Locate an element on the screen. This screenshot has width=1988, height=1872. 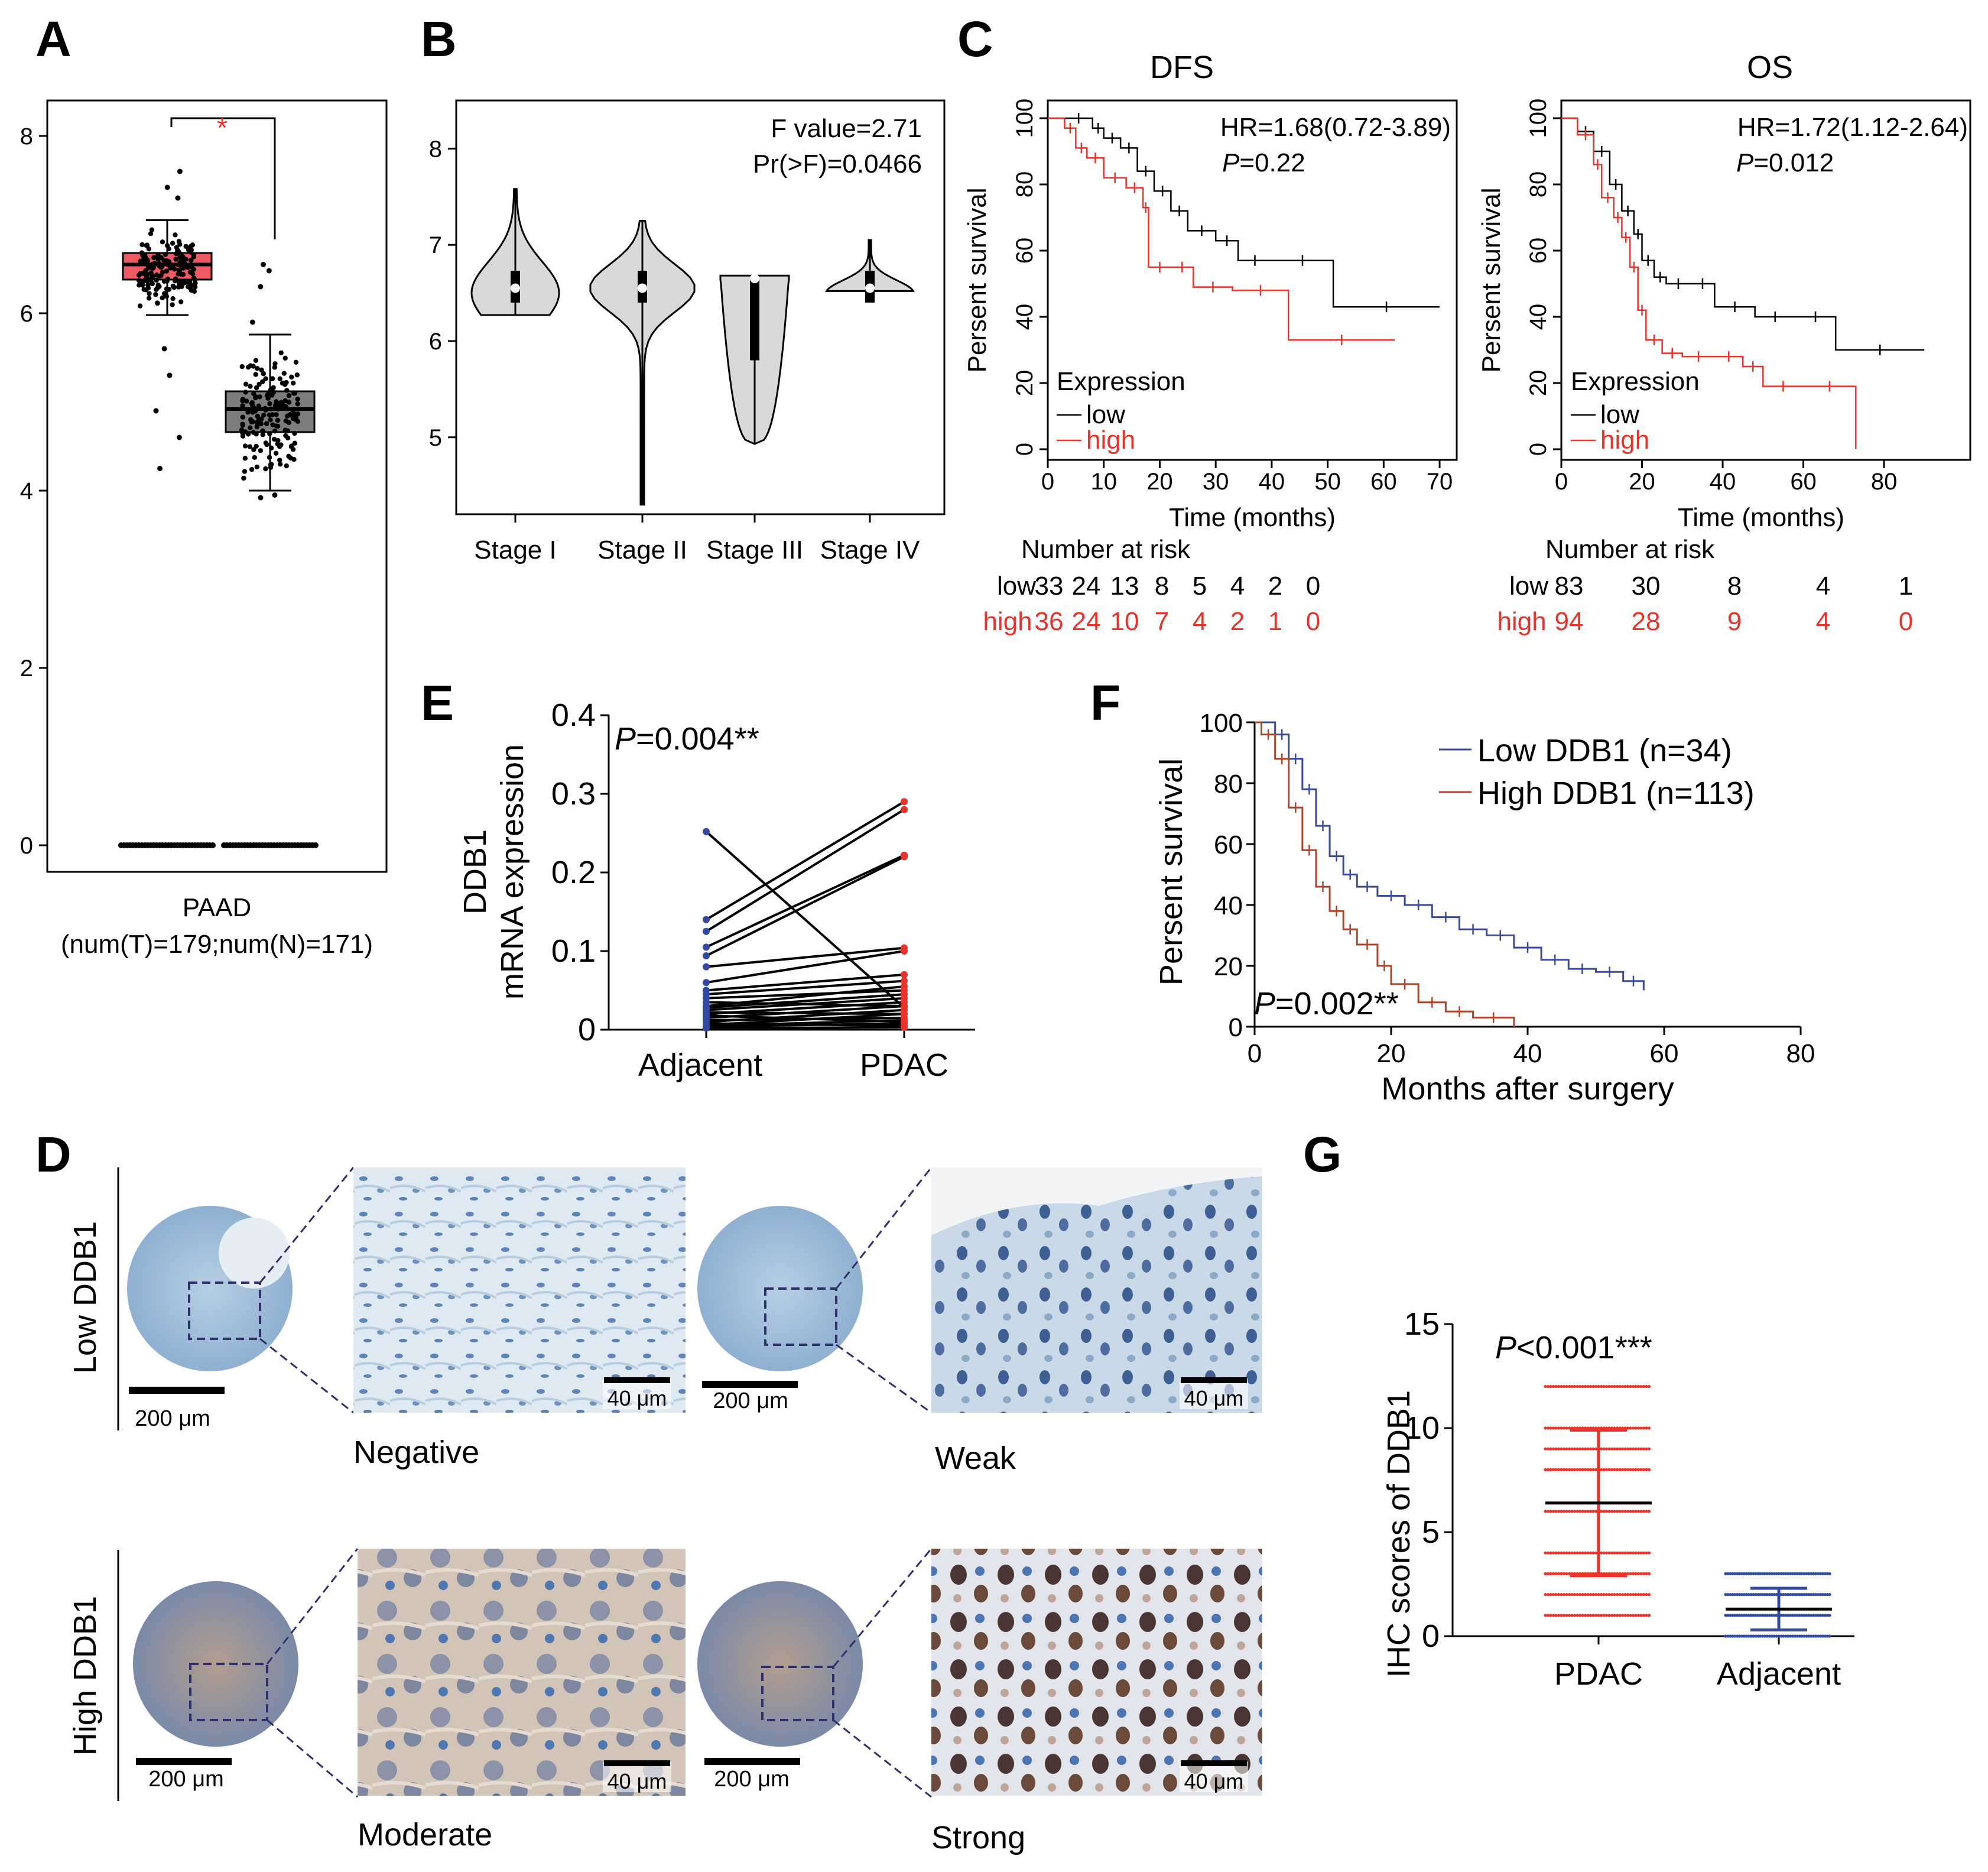
scale-label-200-negative: 200 μm is located at coordinates (173, 1418).